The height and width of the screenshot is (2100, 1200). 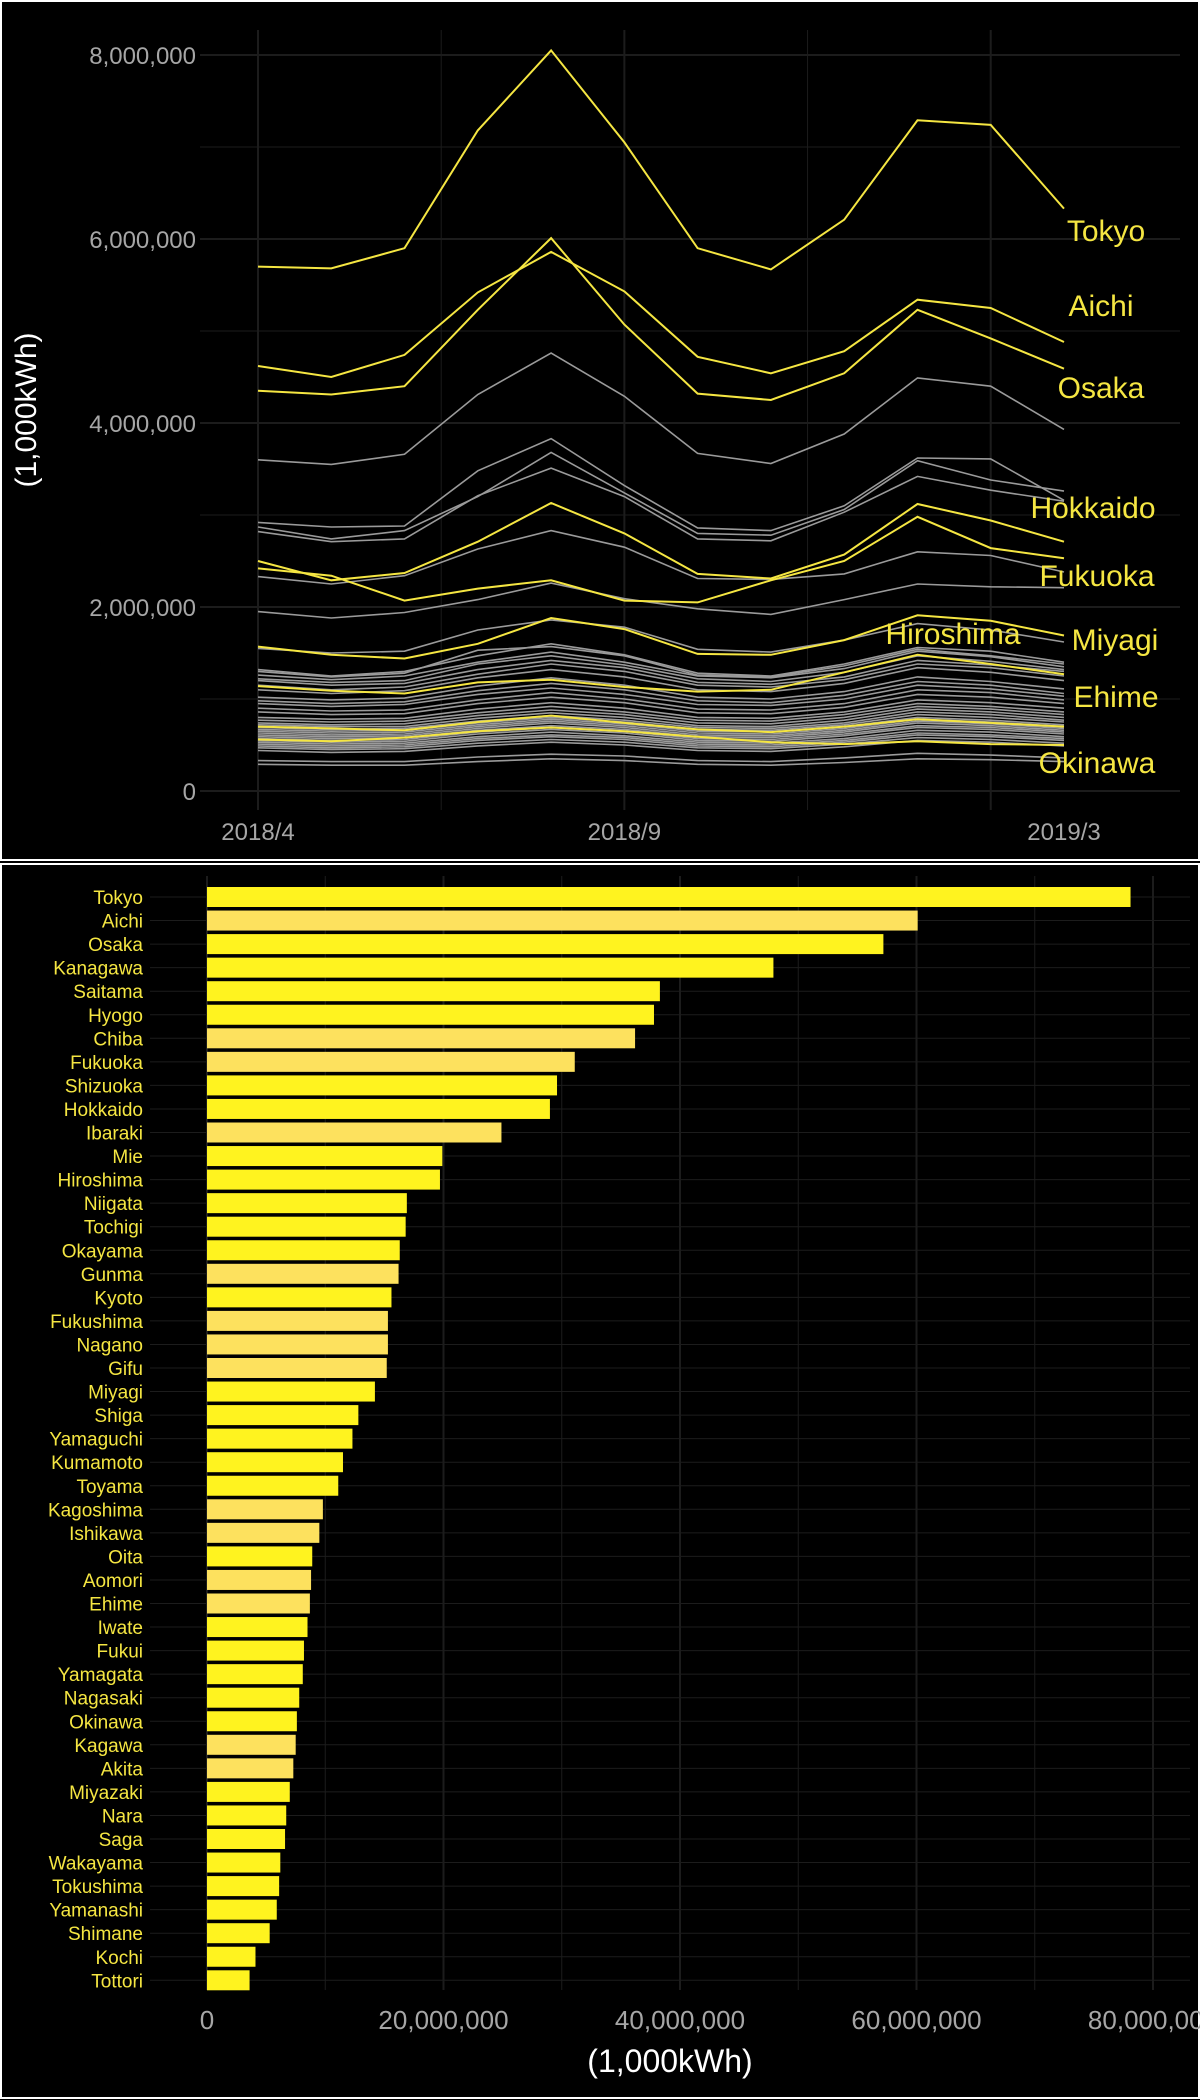 I want to click on bar-akita, so click(x=250, y=1768).